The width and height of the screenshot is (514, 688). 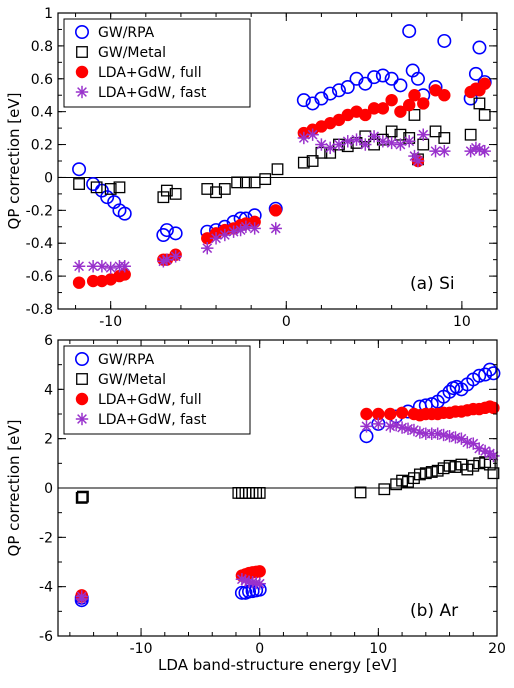 What do you see at coordinates (157, 63) in the screenshot?
I see `legend-box` at bounding box center [157, 63].